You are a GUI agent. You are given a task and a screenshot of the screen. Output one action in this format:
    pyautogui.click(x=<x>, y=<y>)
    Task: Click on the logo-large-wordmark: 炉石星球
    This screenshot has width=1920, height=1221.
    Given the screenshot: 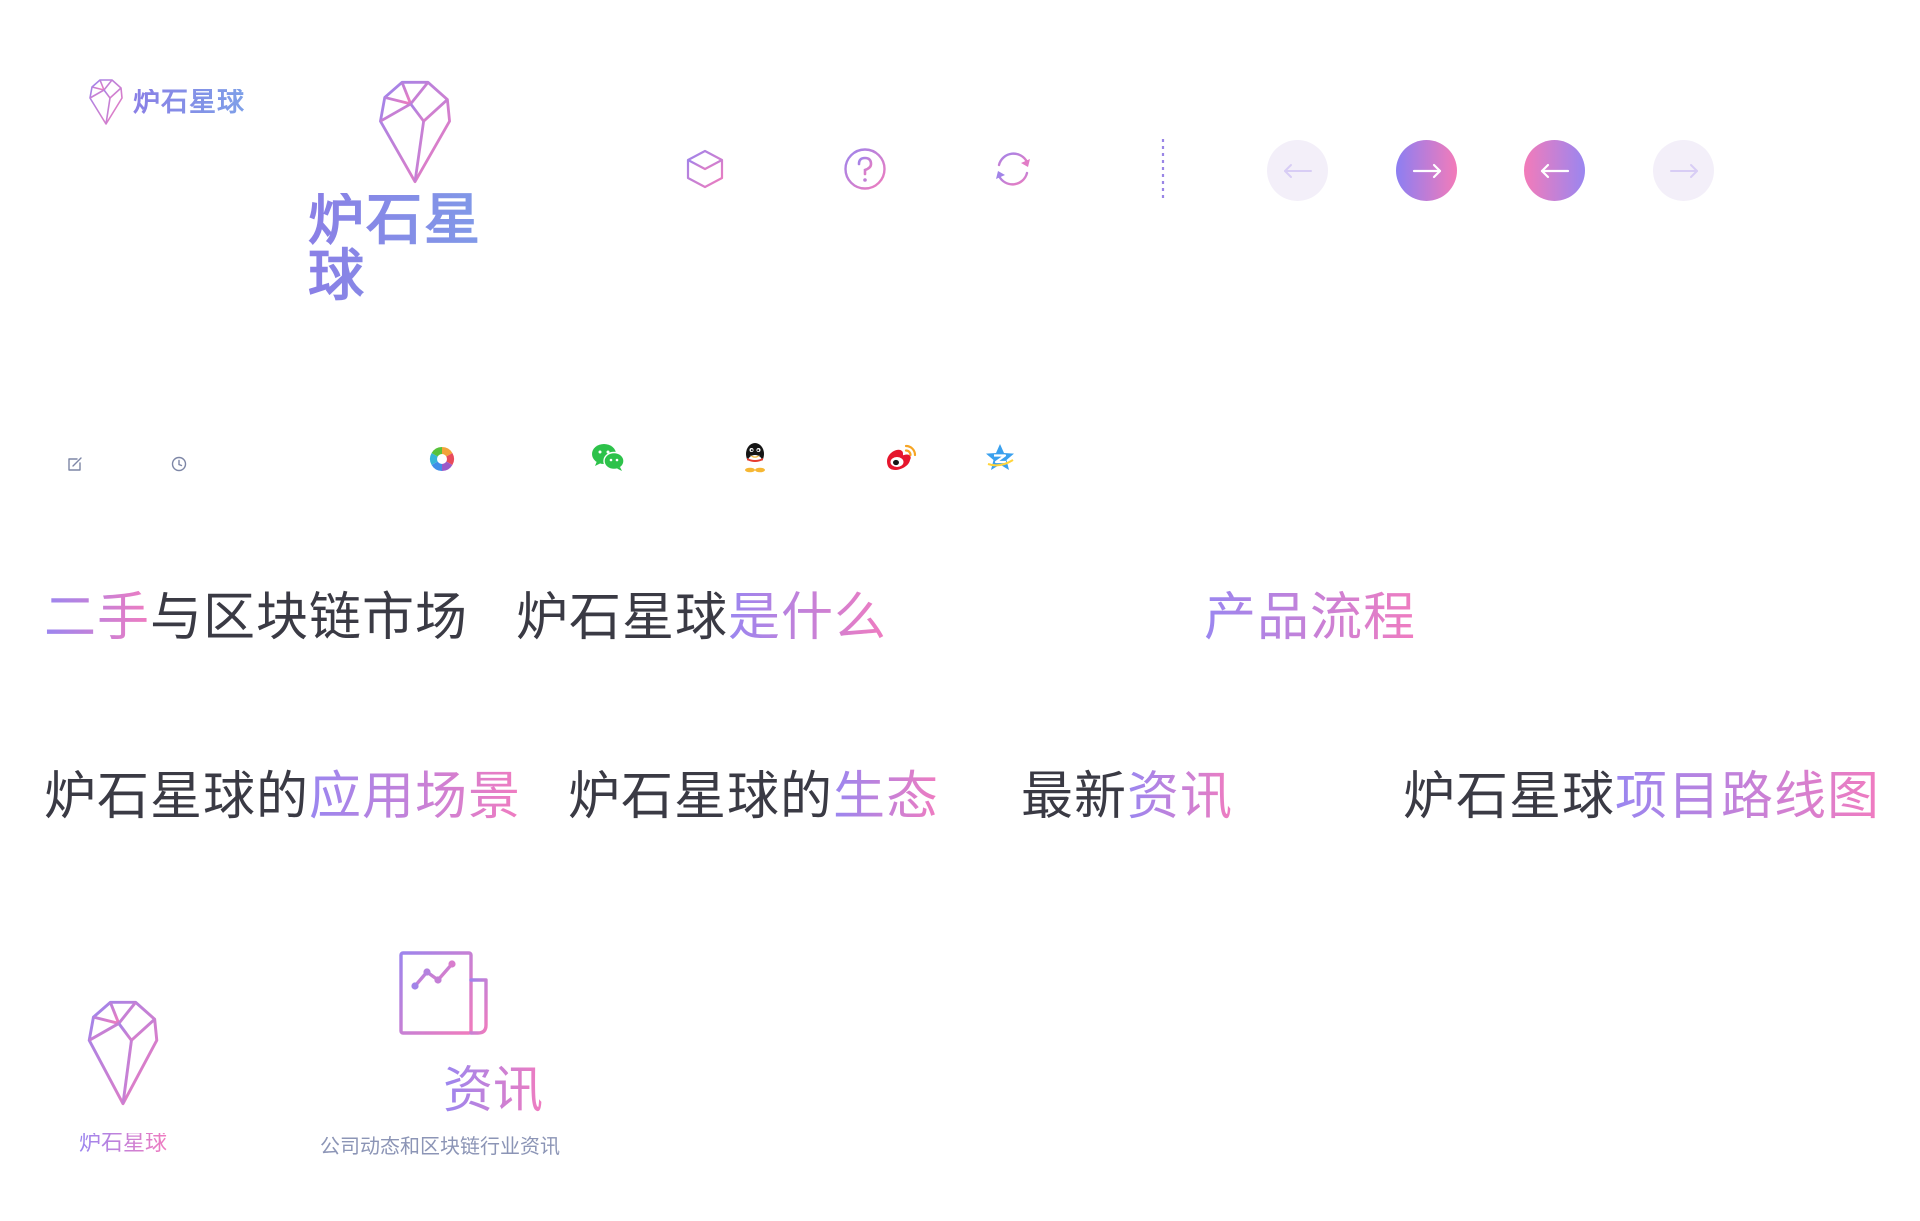 What is the action you would take?
    pyautogui.click(x=418, y=249)
    